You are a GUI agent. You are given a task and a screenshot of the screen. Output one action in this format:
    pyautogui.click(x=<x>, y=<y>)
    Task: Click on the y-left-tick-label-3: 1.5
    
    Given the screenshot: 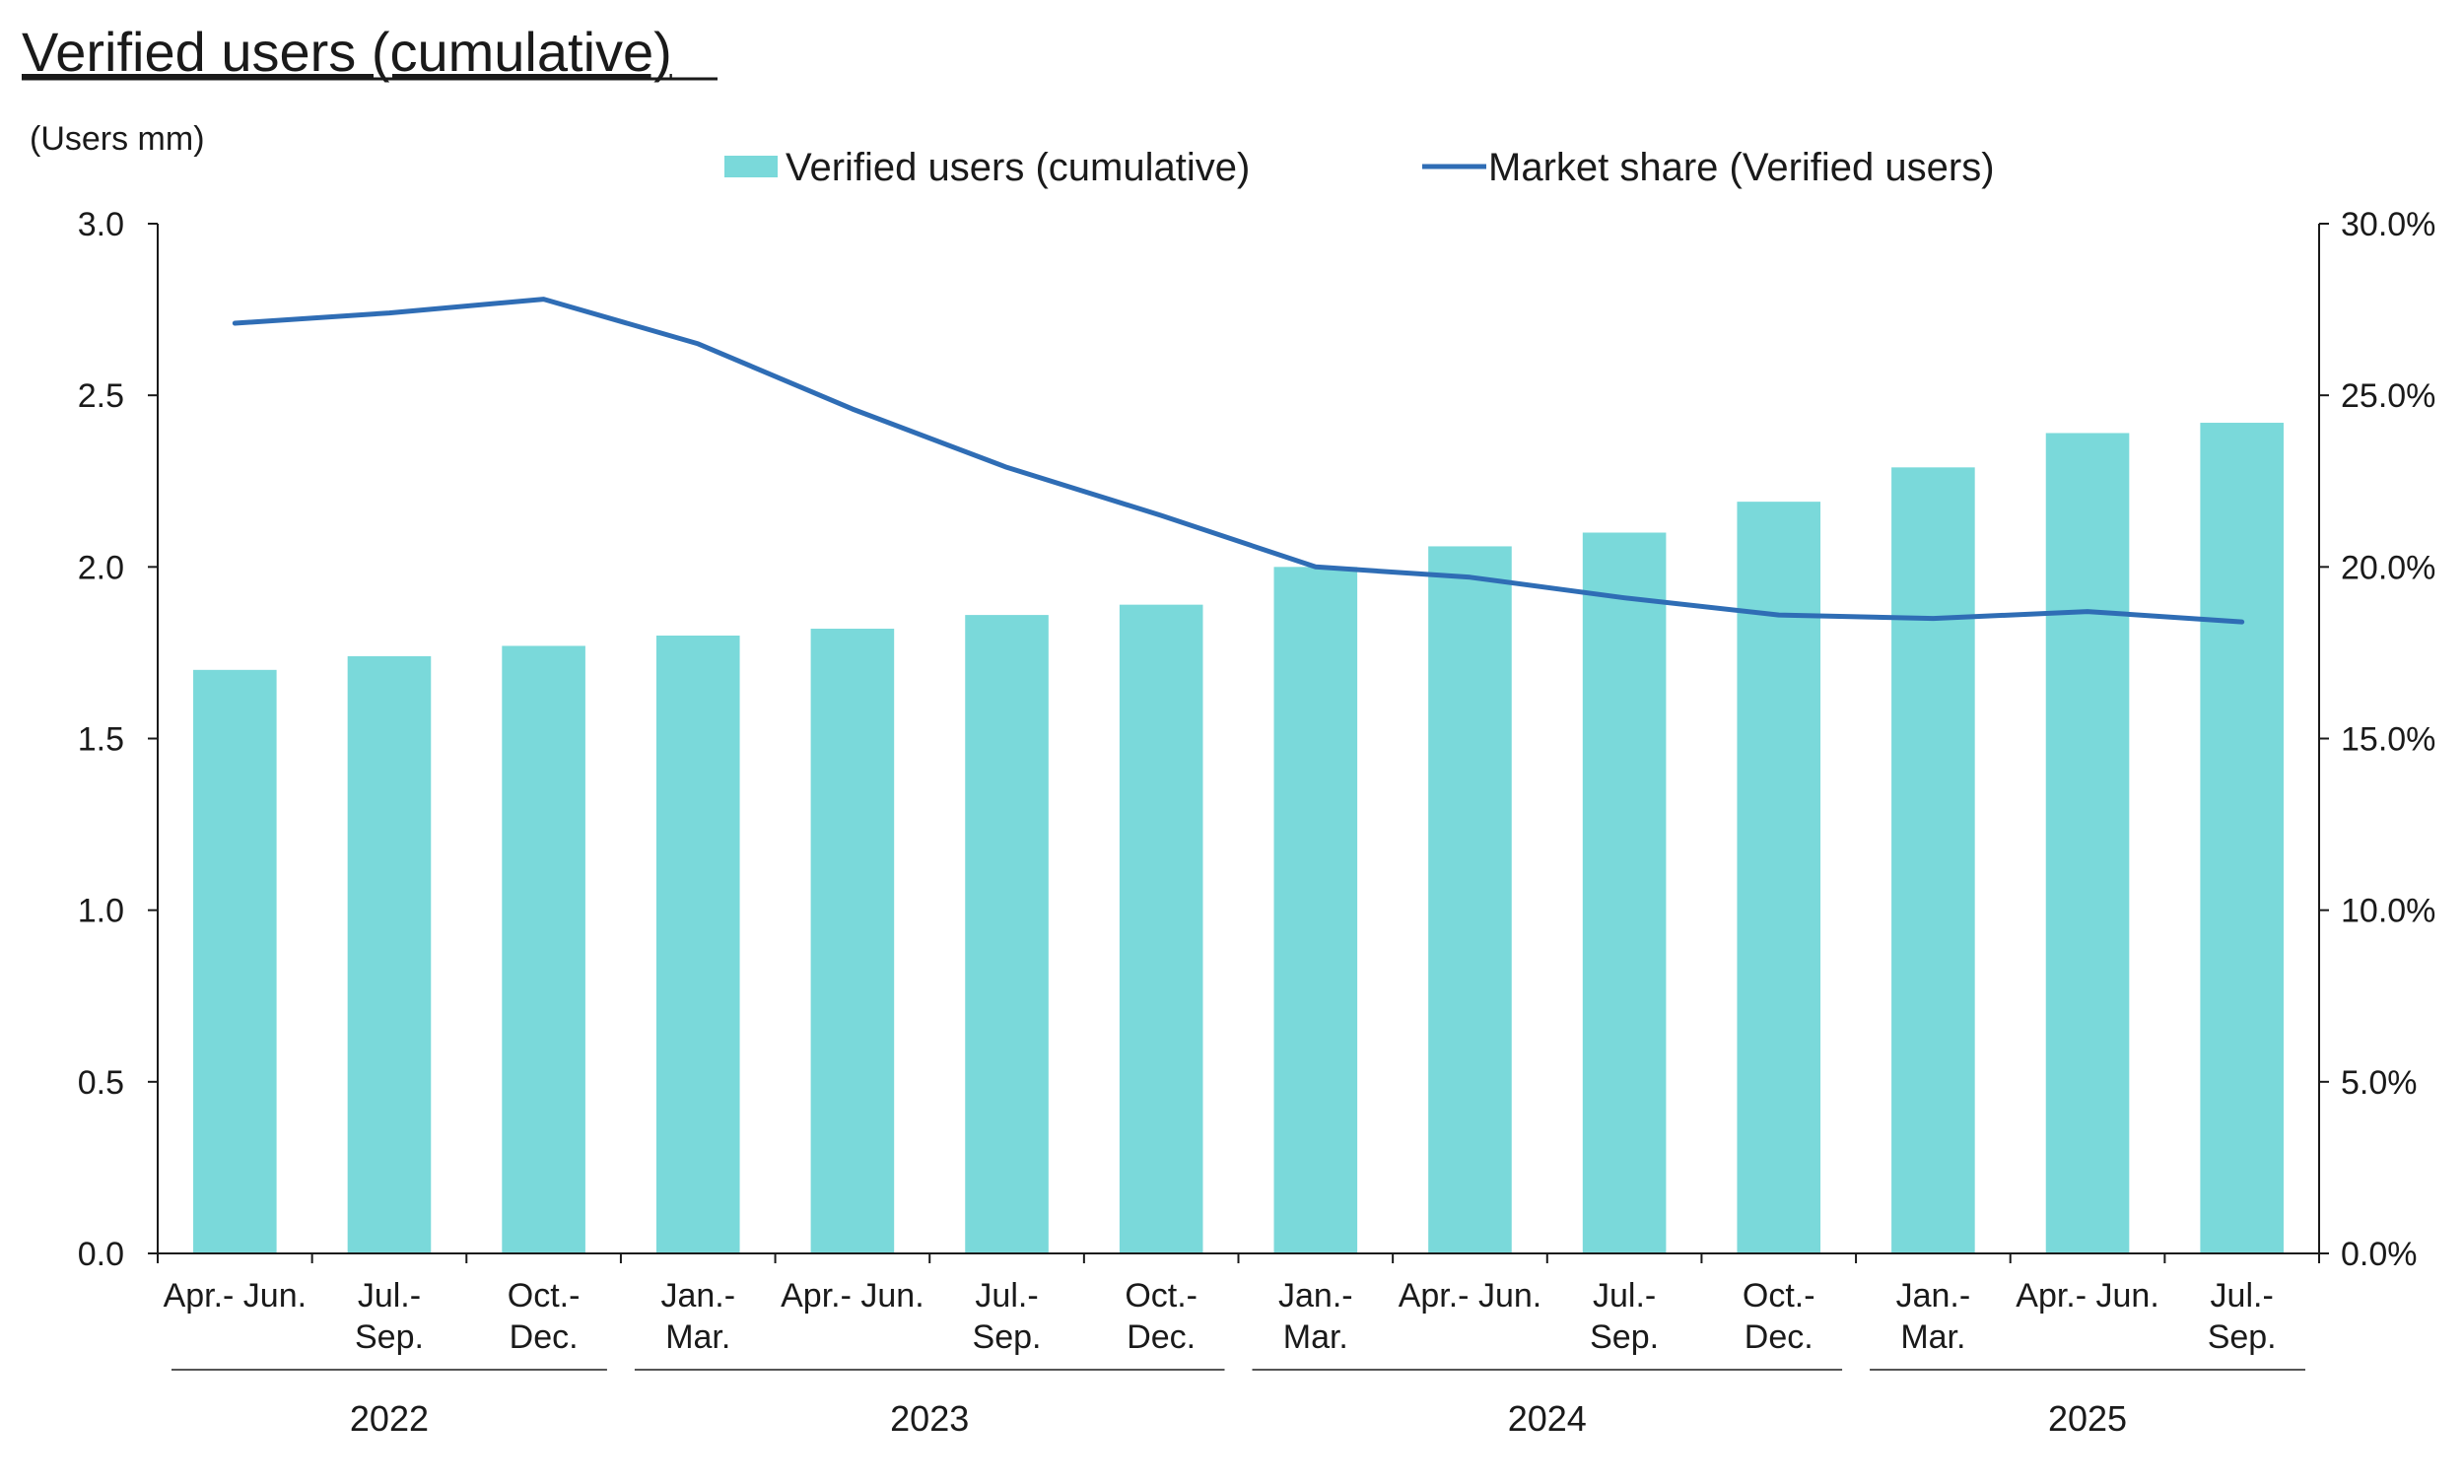 What is the action you would take?
    pyautogui.click(x=101, y=740)
    